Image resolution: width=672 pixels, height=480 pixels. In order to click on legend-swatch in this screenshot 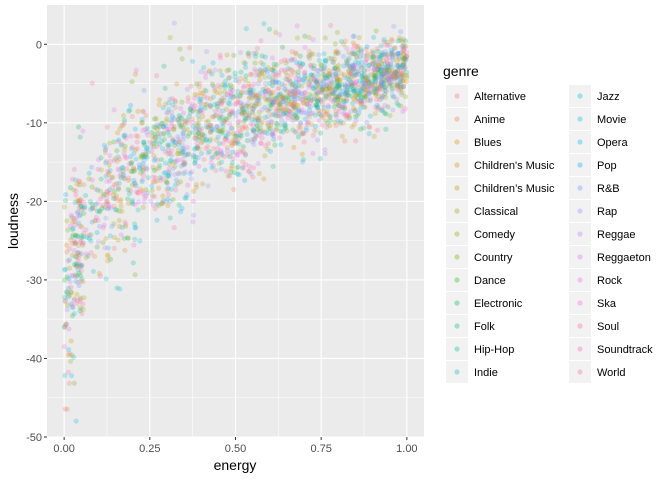, I will do `click(457, 234)`.